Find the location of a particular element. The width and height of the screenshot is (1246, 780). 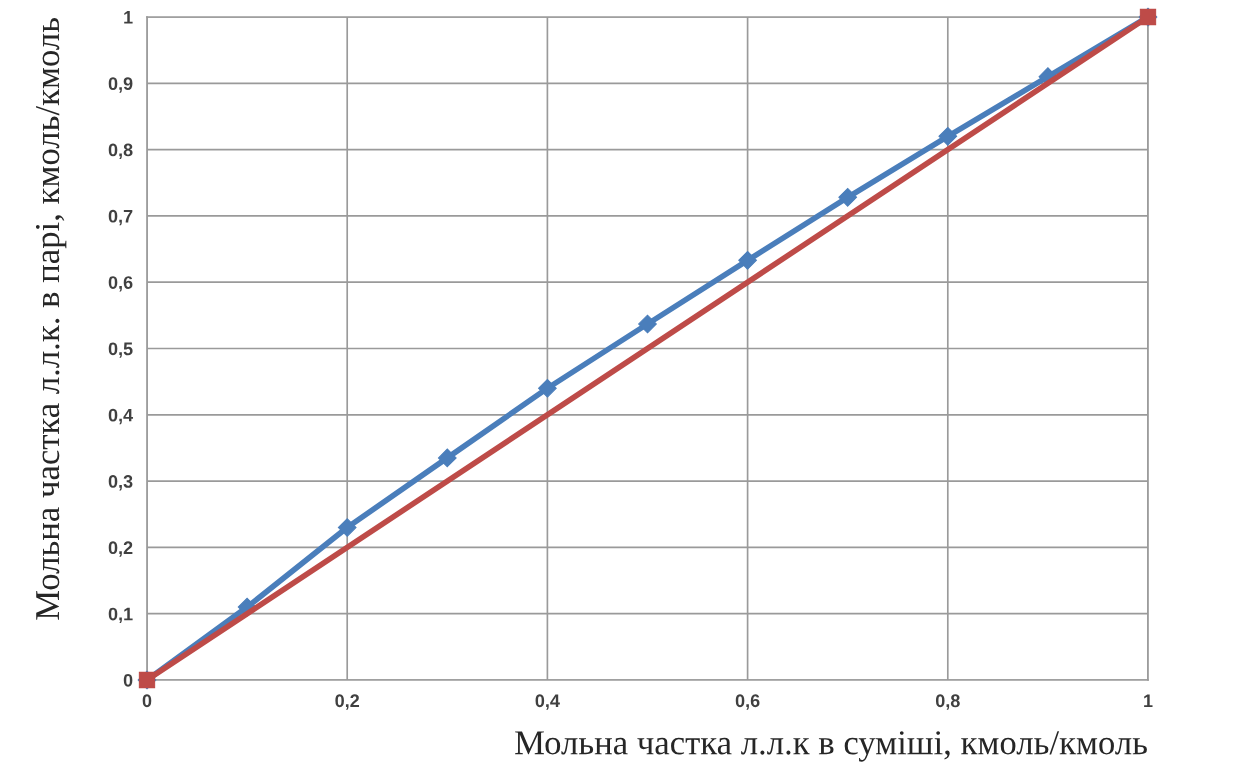

y-tick-label: 0,9 is located at coordinates (120, 85).